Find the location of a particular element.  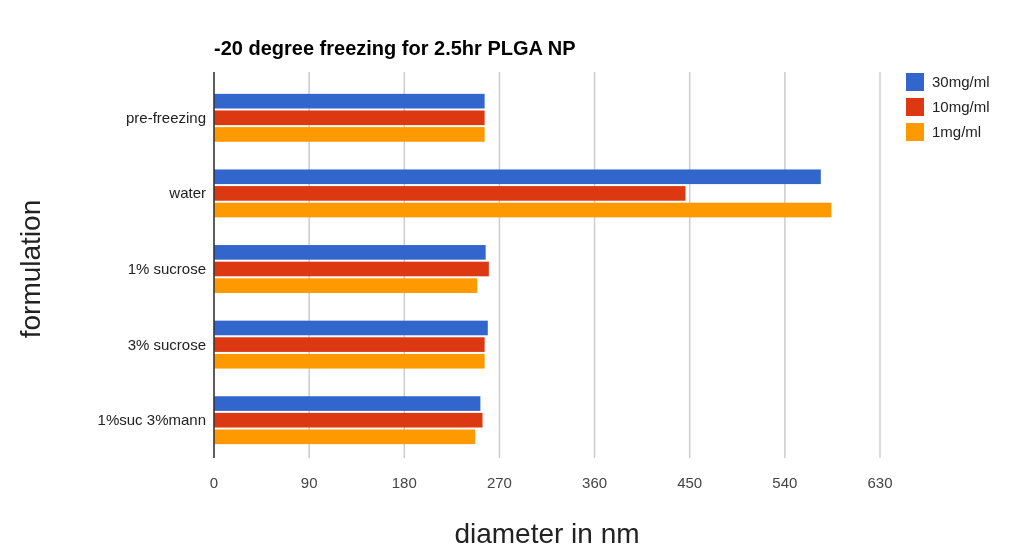

x-tick-label: 90 is located at coordinates (309, 482).